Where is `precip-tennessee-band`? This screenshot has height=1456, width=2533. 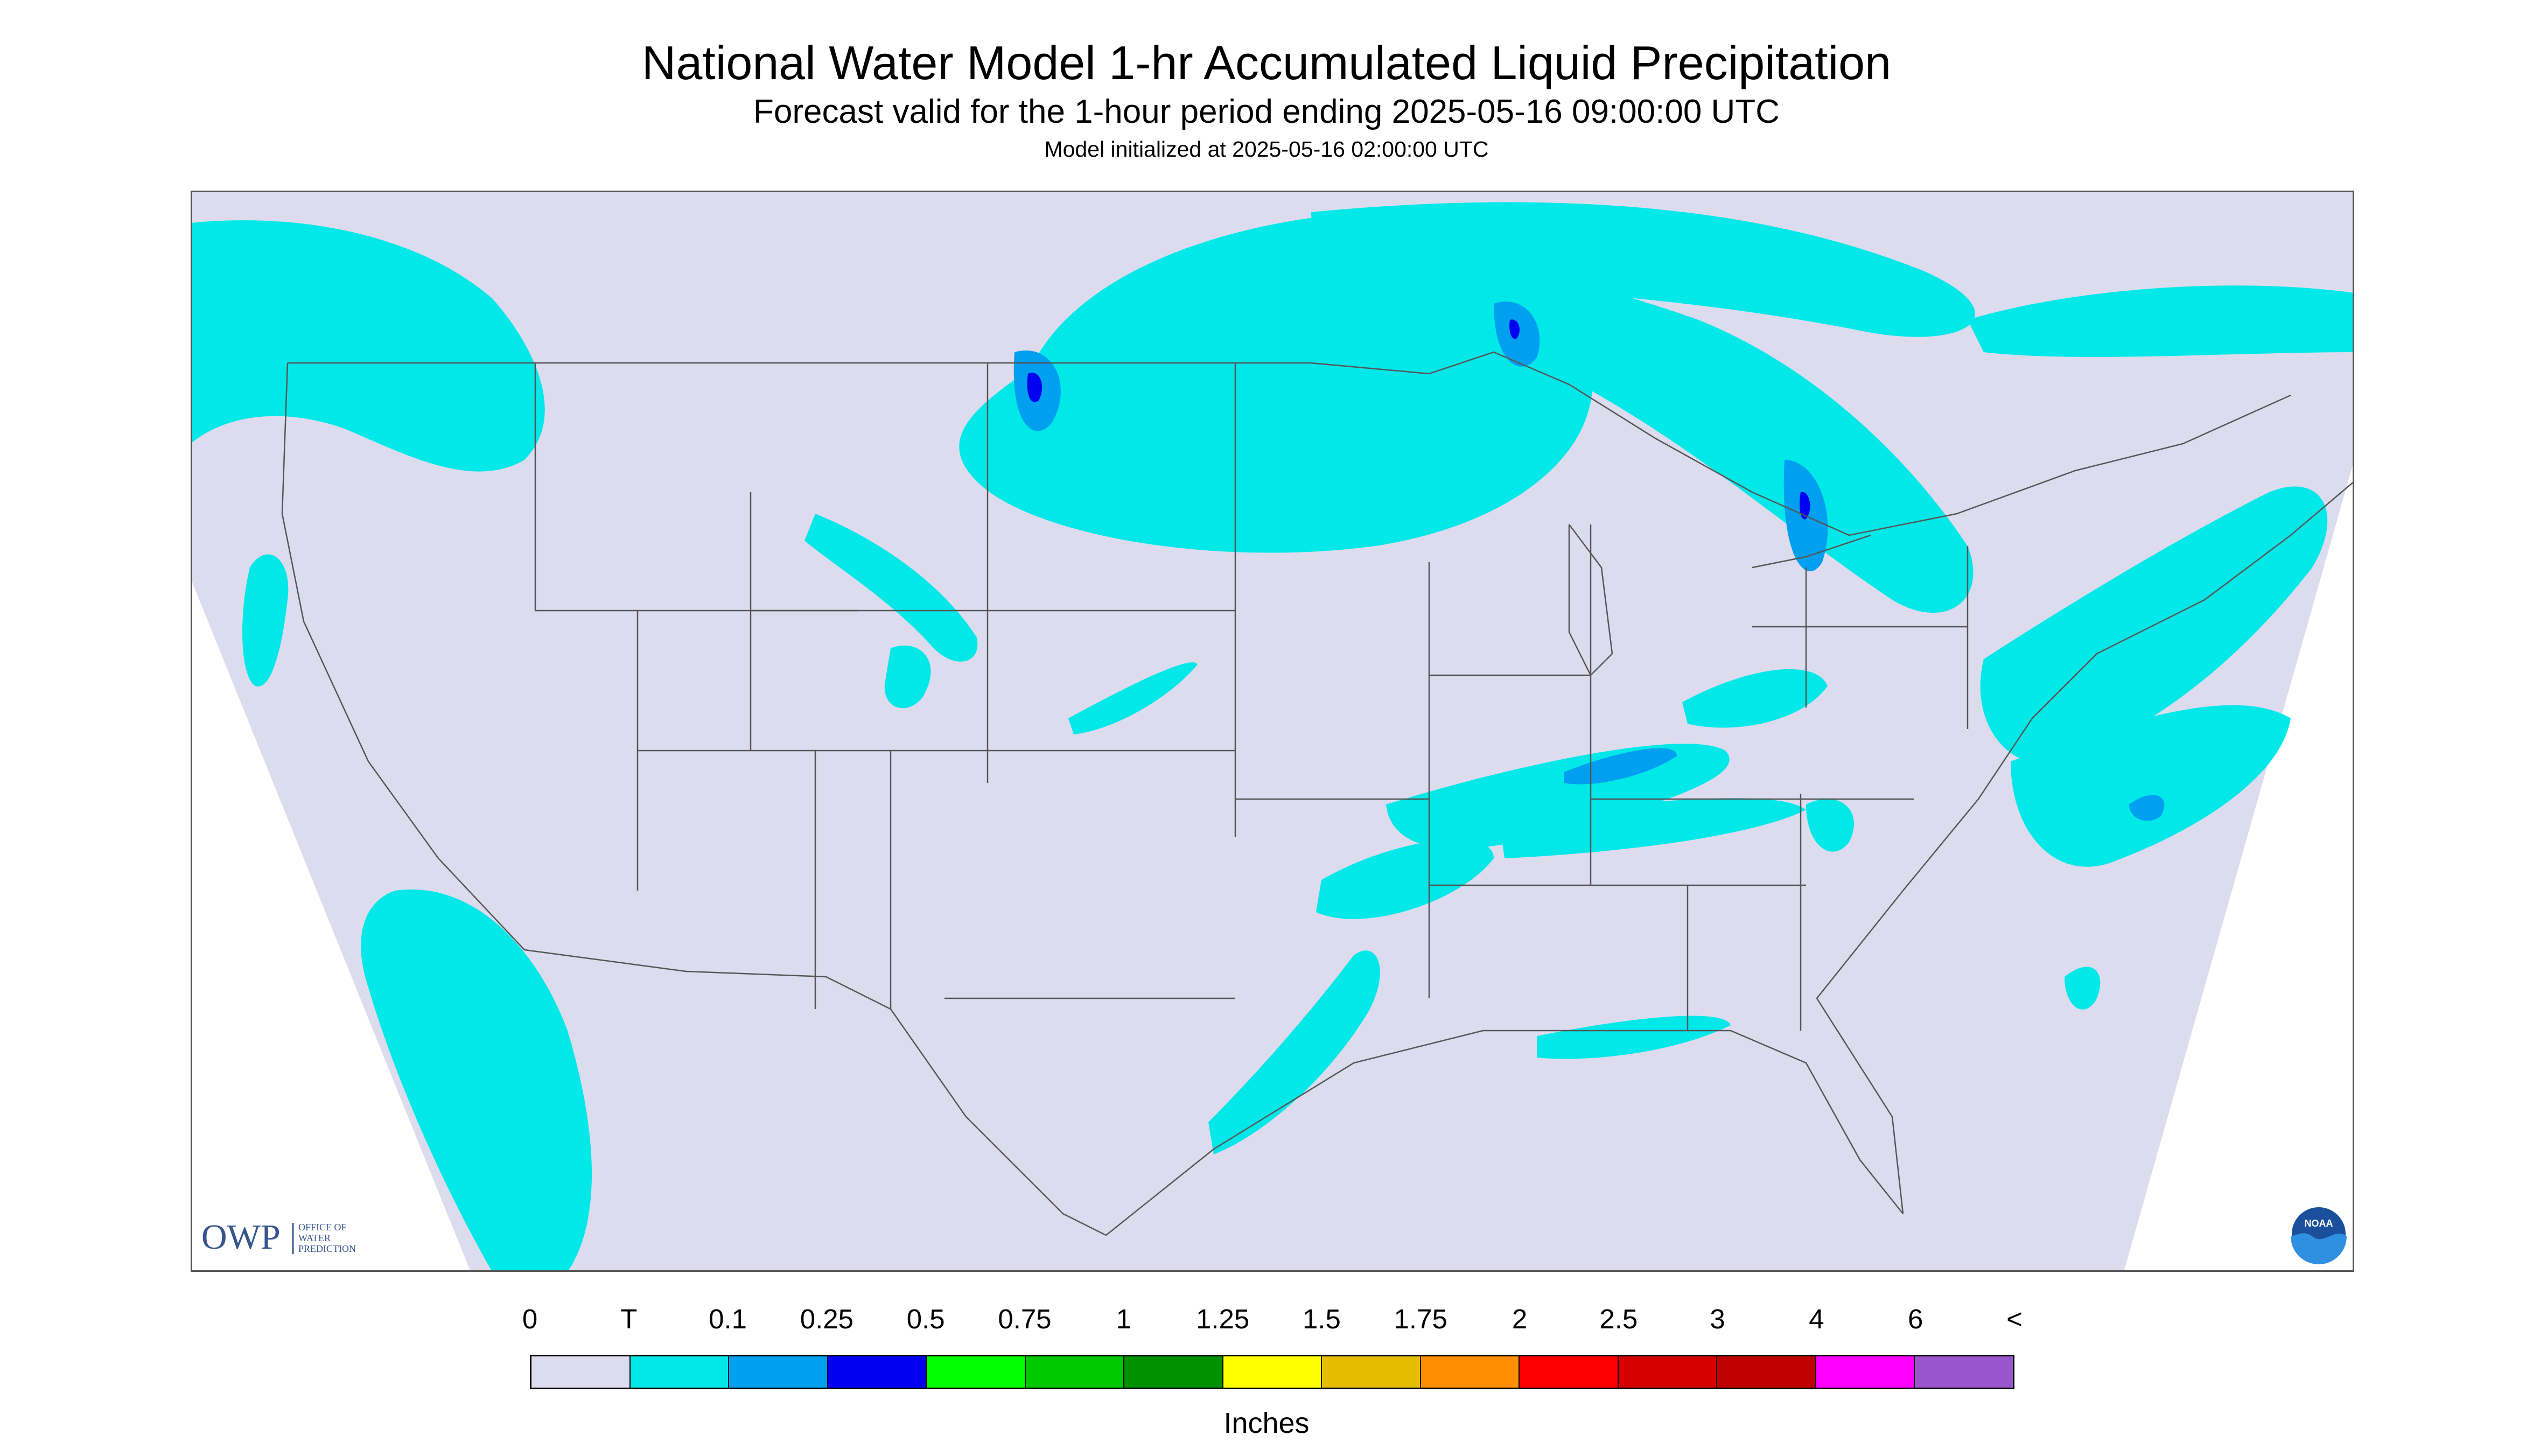
precip-tennessee-band is located at coordinates (1652, 828).